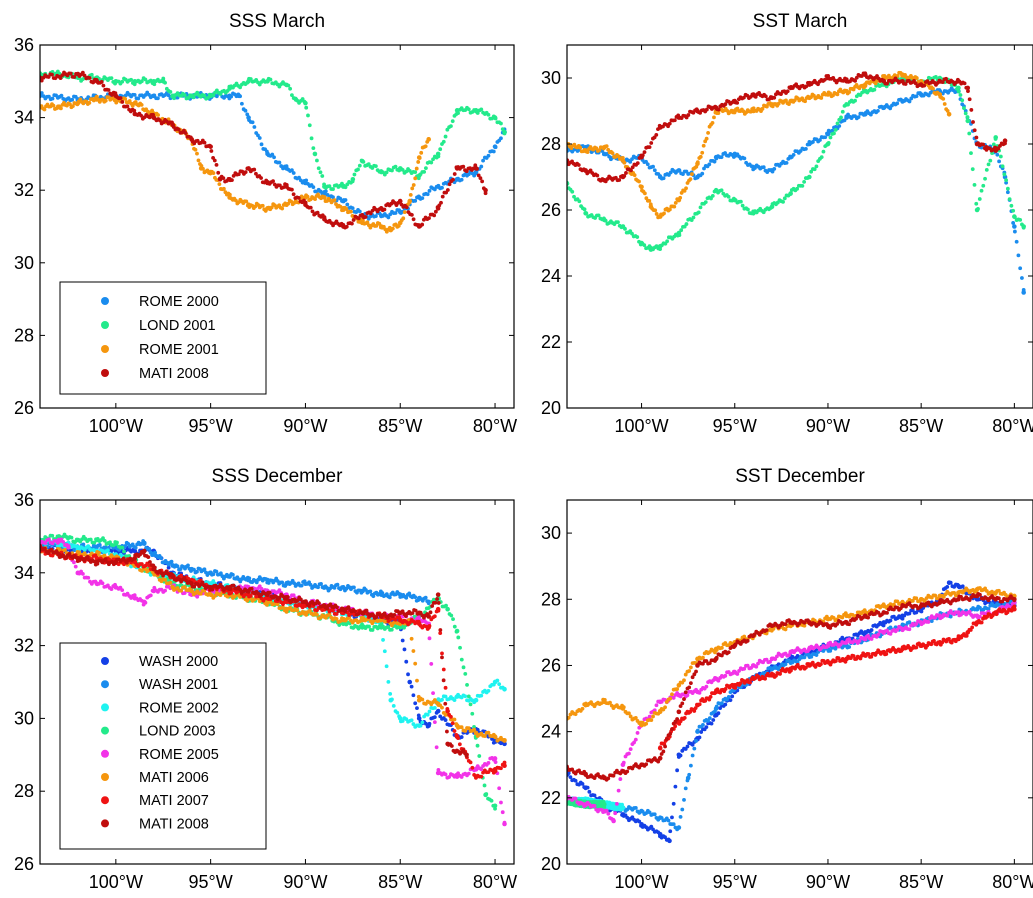 This screenshot has height=898, width=1033. I want to click on y-tick-label: 32, so click(24, 190).